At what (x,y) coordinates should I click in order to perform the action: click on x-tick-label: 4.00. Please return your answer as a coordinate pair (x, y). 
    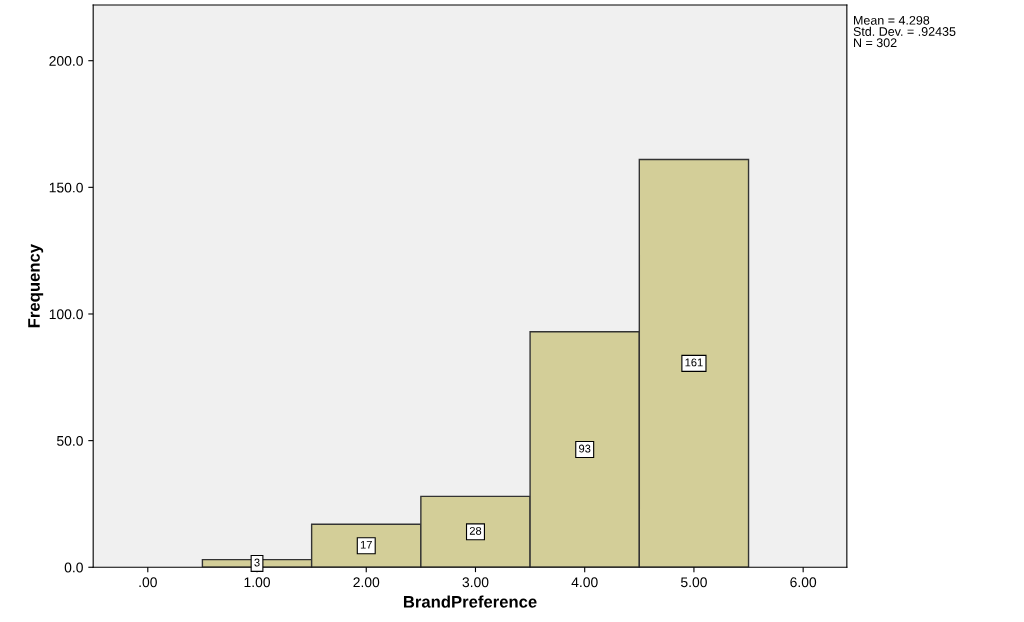
    Looking at the image, I should click on (584, 582).